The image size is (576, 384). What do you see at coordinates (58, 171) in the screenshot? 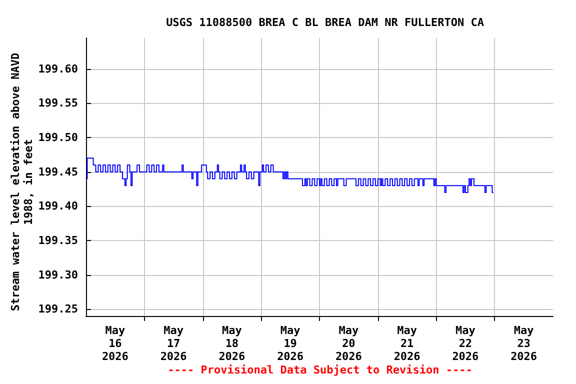
I see `y-tick-label: 199.45` at bounding box center [58, 171].